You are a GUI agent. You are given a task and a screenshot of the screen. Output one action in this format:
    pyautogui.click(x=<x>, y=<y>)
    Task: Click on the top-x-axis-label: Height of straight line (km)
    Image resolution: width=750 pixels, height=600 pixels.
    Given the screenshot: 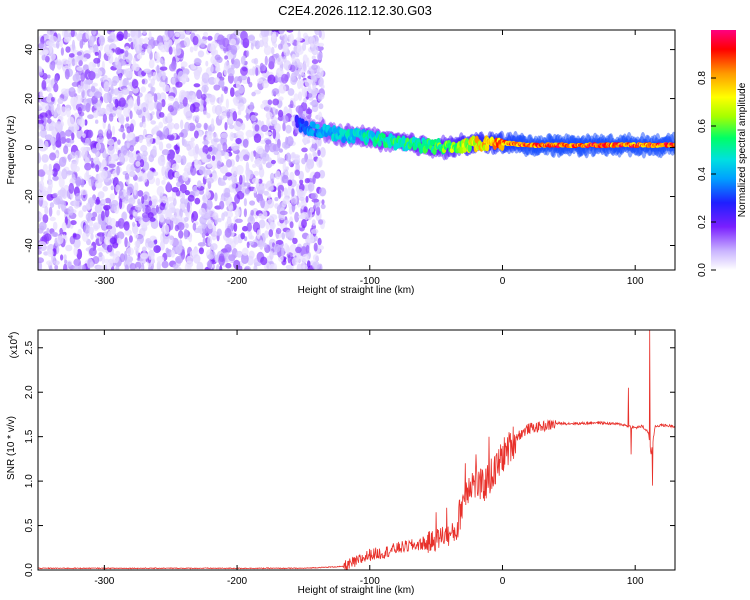 What is the action you would take?
    pyautogui.click(x=356, y=290)
    